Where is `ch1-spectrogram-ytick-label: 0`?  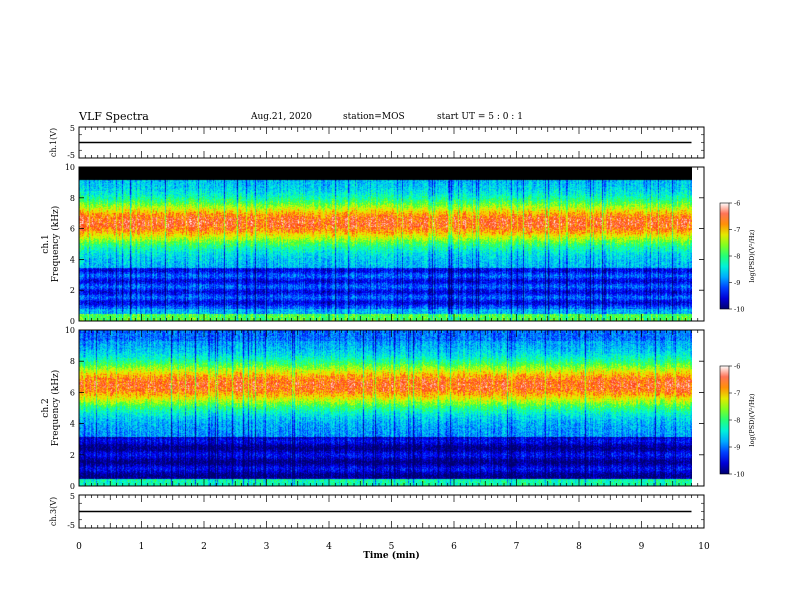
ch1-spectrogram-ytick-label: 0 is located at coordinates (72, 321).